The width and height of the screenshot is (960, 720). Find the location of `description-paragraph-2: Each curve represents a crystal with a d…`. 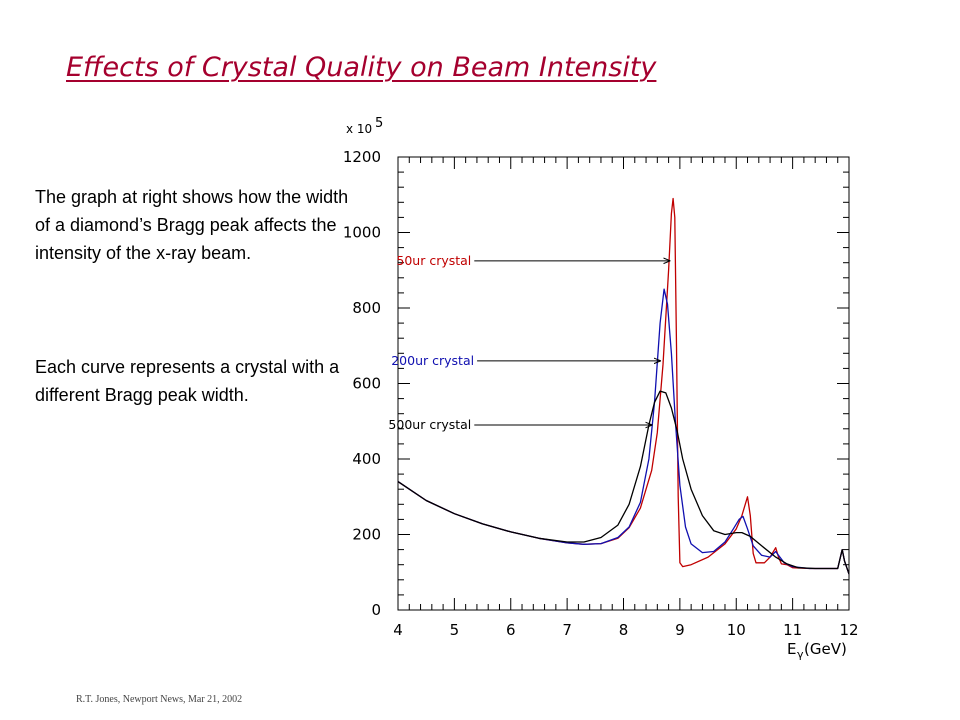

description-paragraph-2: Each curve represents a crystal with a d… is located at coordinates (187, 381).